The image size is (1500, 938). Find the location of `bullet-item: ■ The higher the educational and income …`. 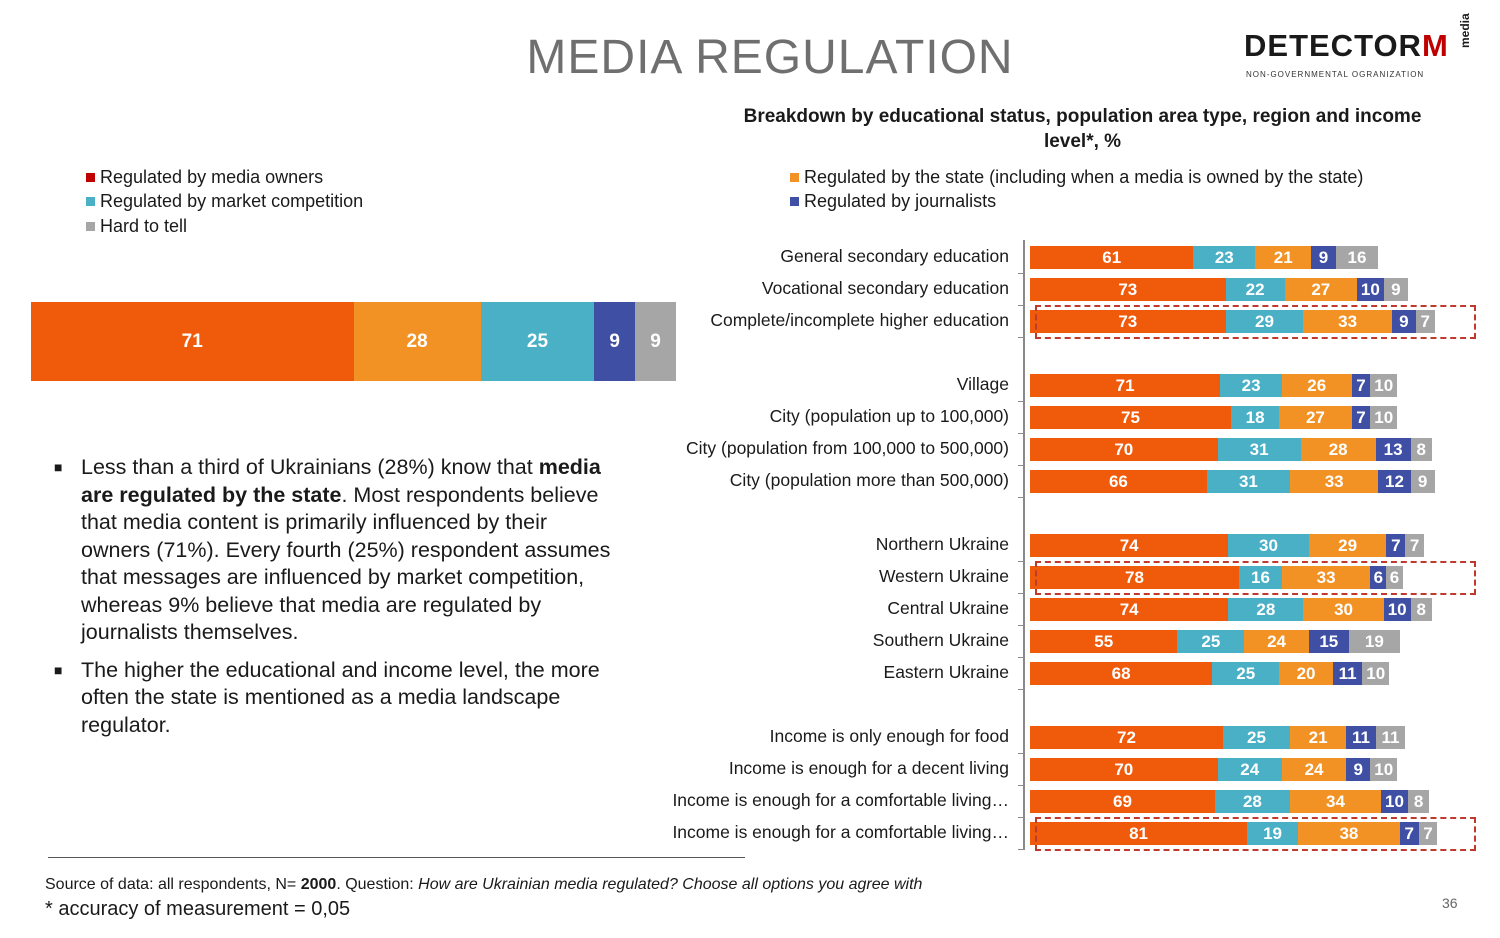

bullet-item: ■ The higher the educational and income … is located at coordinates (337, 698).